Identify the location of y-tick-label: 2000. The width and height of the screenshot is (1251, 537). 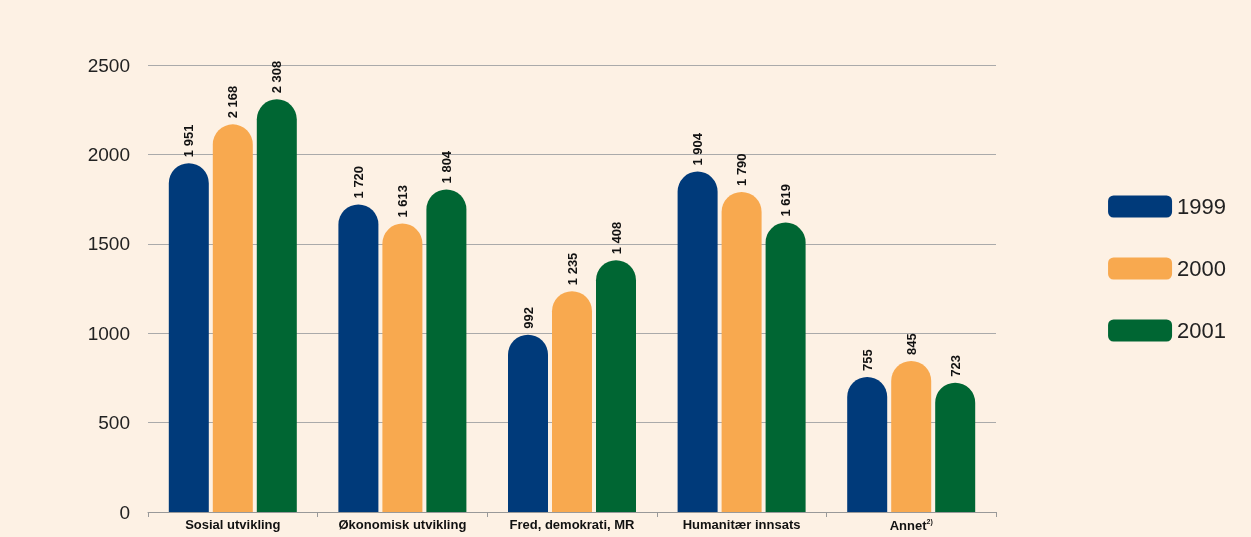
(108, 154).